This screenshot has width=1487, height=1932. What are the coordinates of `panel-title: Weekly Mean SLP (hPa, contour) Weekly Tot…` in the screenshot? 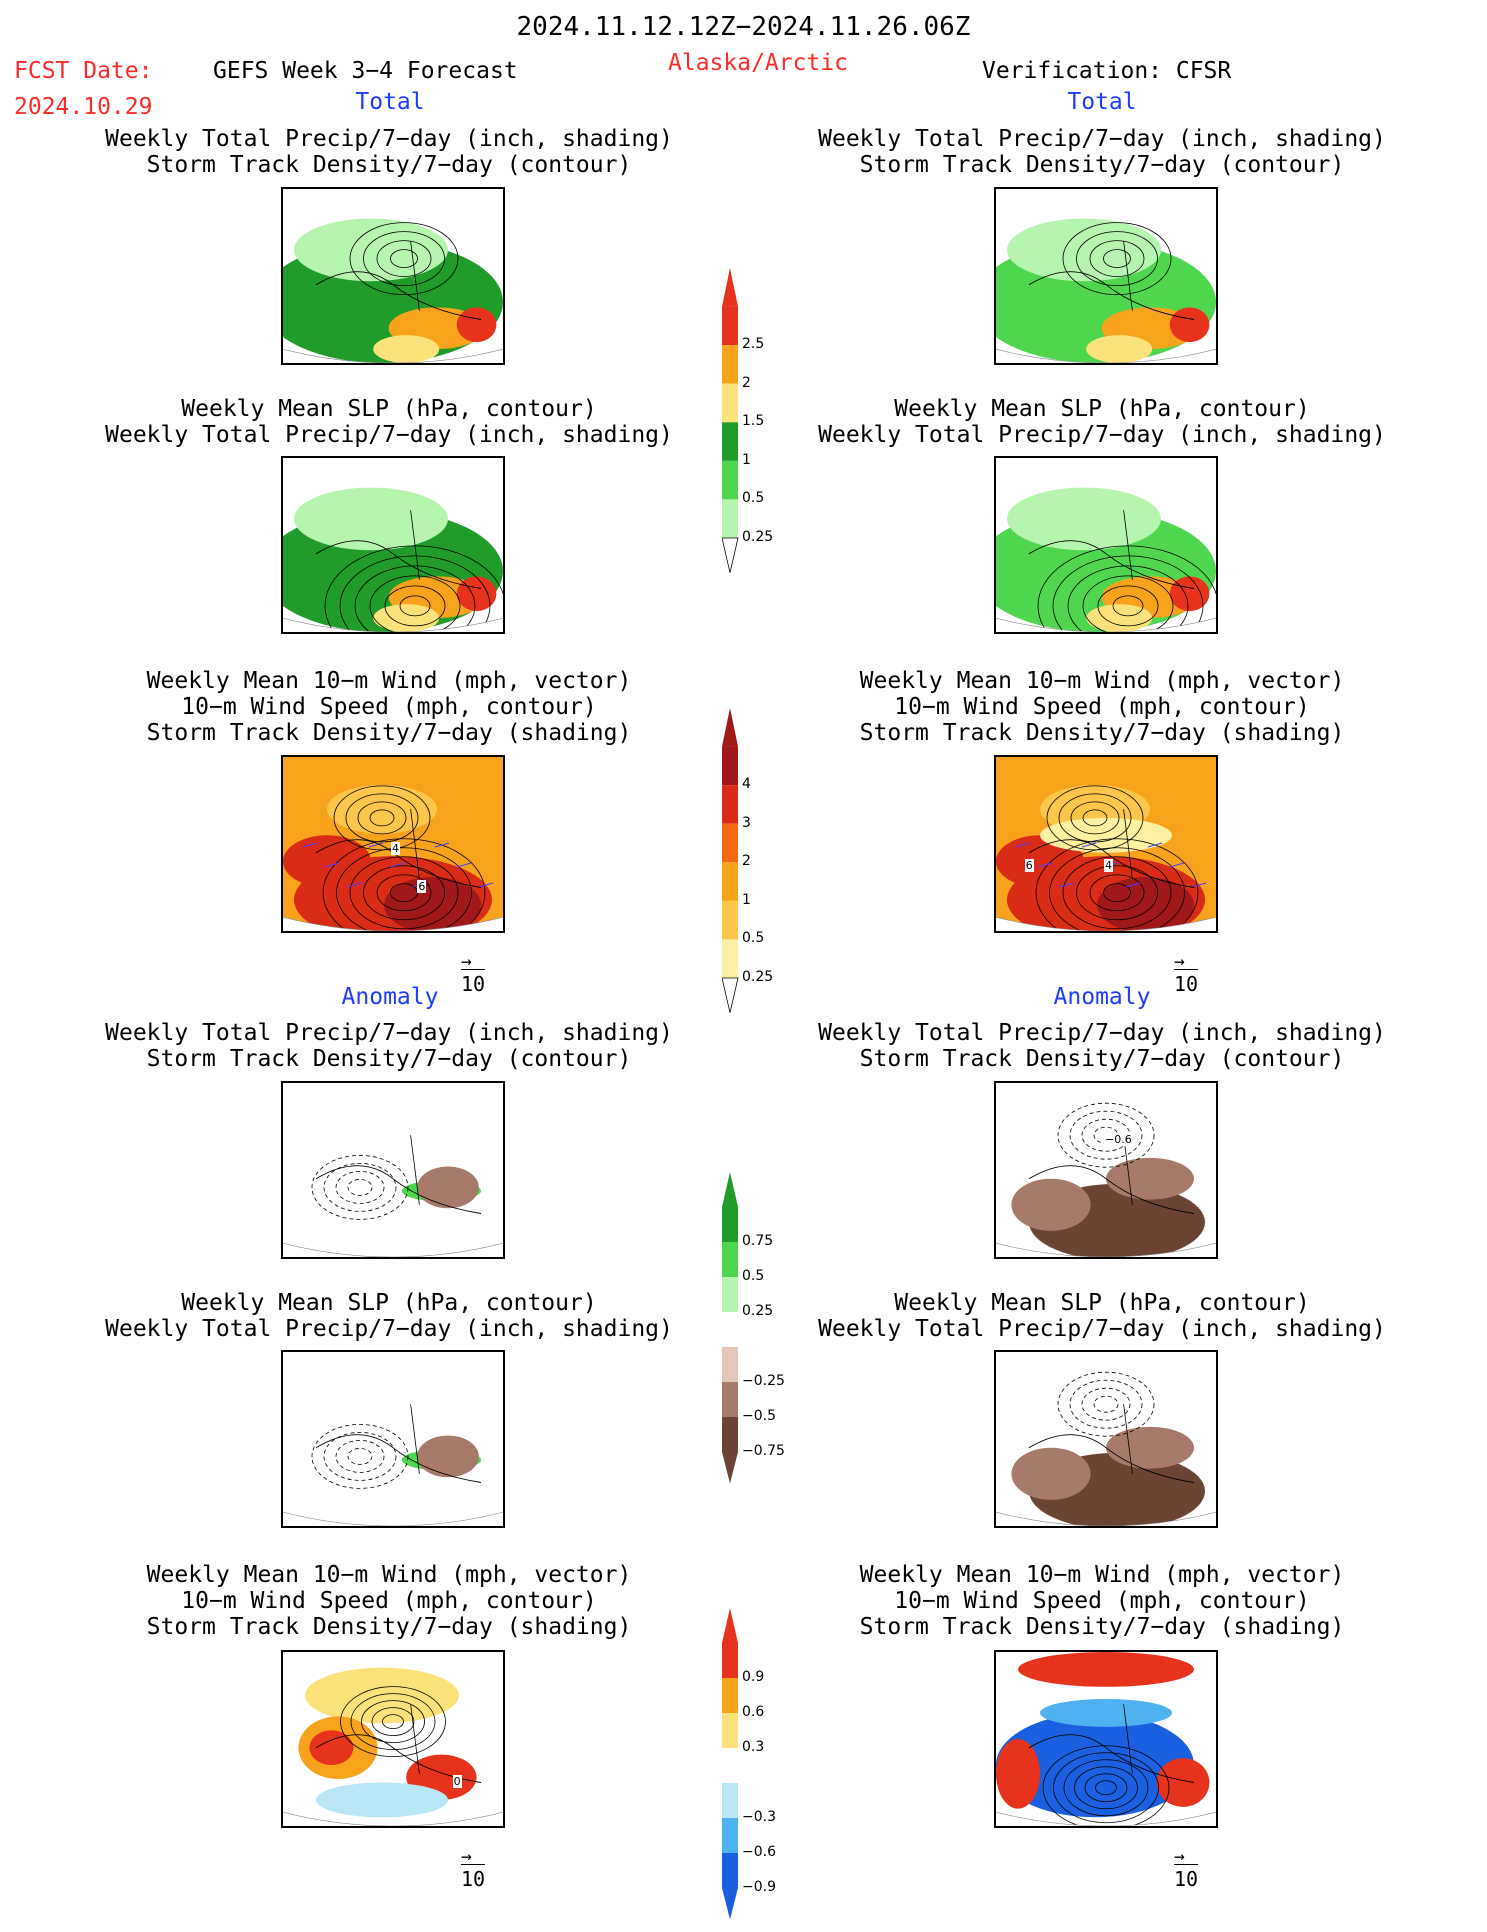 It's located at (389, 422).